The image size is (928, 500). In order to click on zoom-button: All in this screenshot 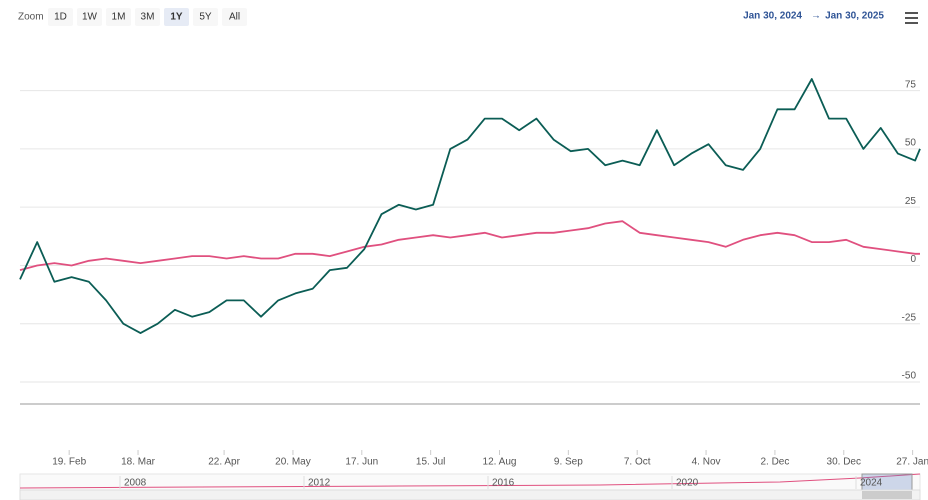, I will do `click(234, 17)`.